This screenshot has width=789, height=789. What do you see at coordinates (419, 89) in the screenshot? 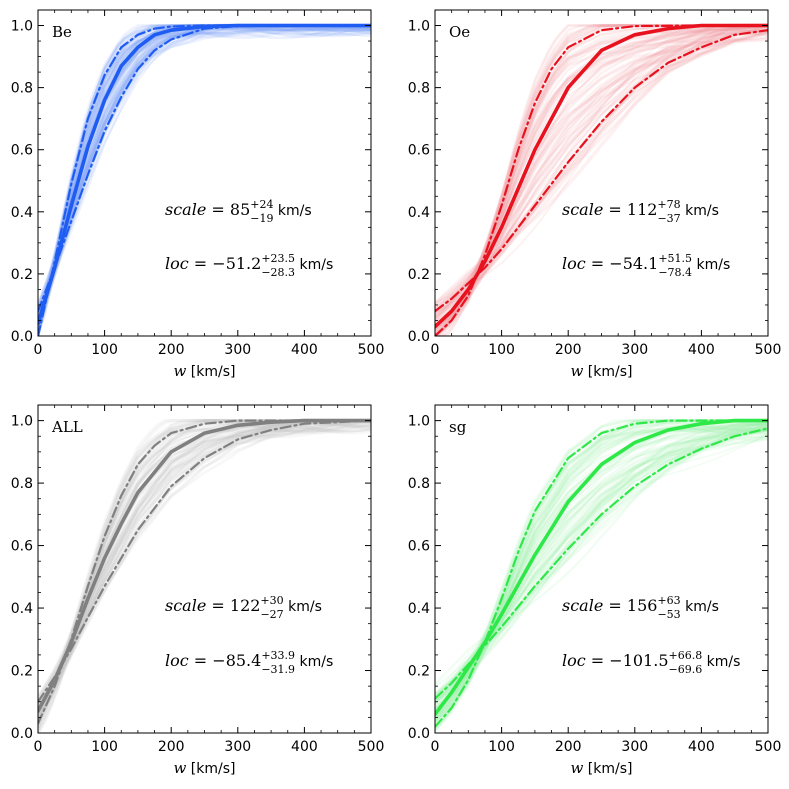
I see `y-tick-label: 0.8` at bounding box center [419, 89].